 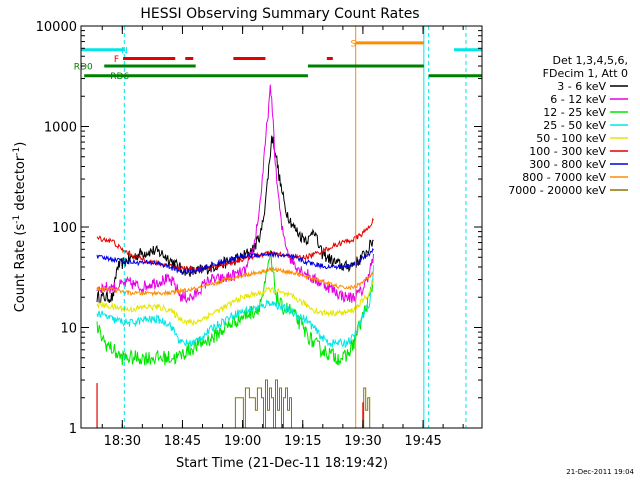 I want to click on x-tick-label-2: 18:45, so click(x=182, y=441).